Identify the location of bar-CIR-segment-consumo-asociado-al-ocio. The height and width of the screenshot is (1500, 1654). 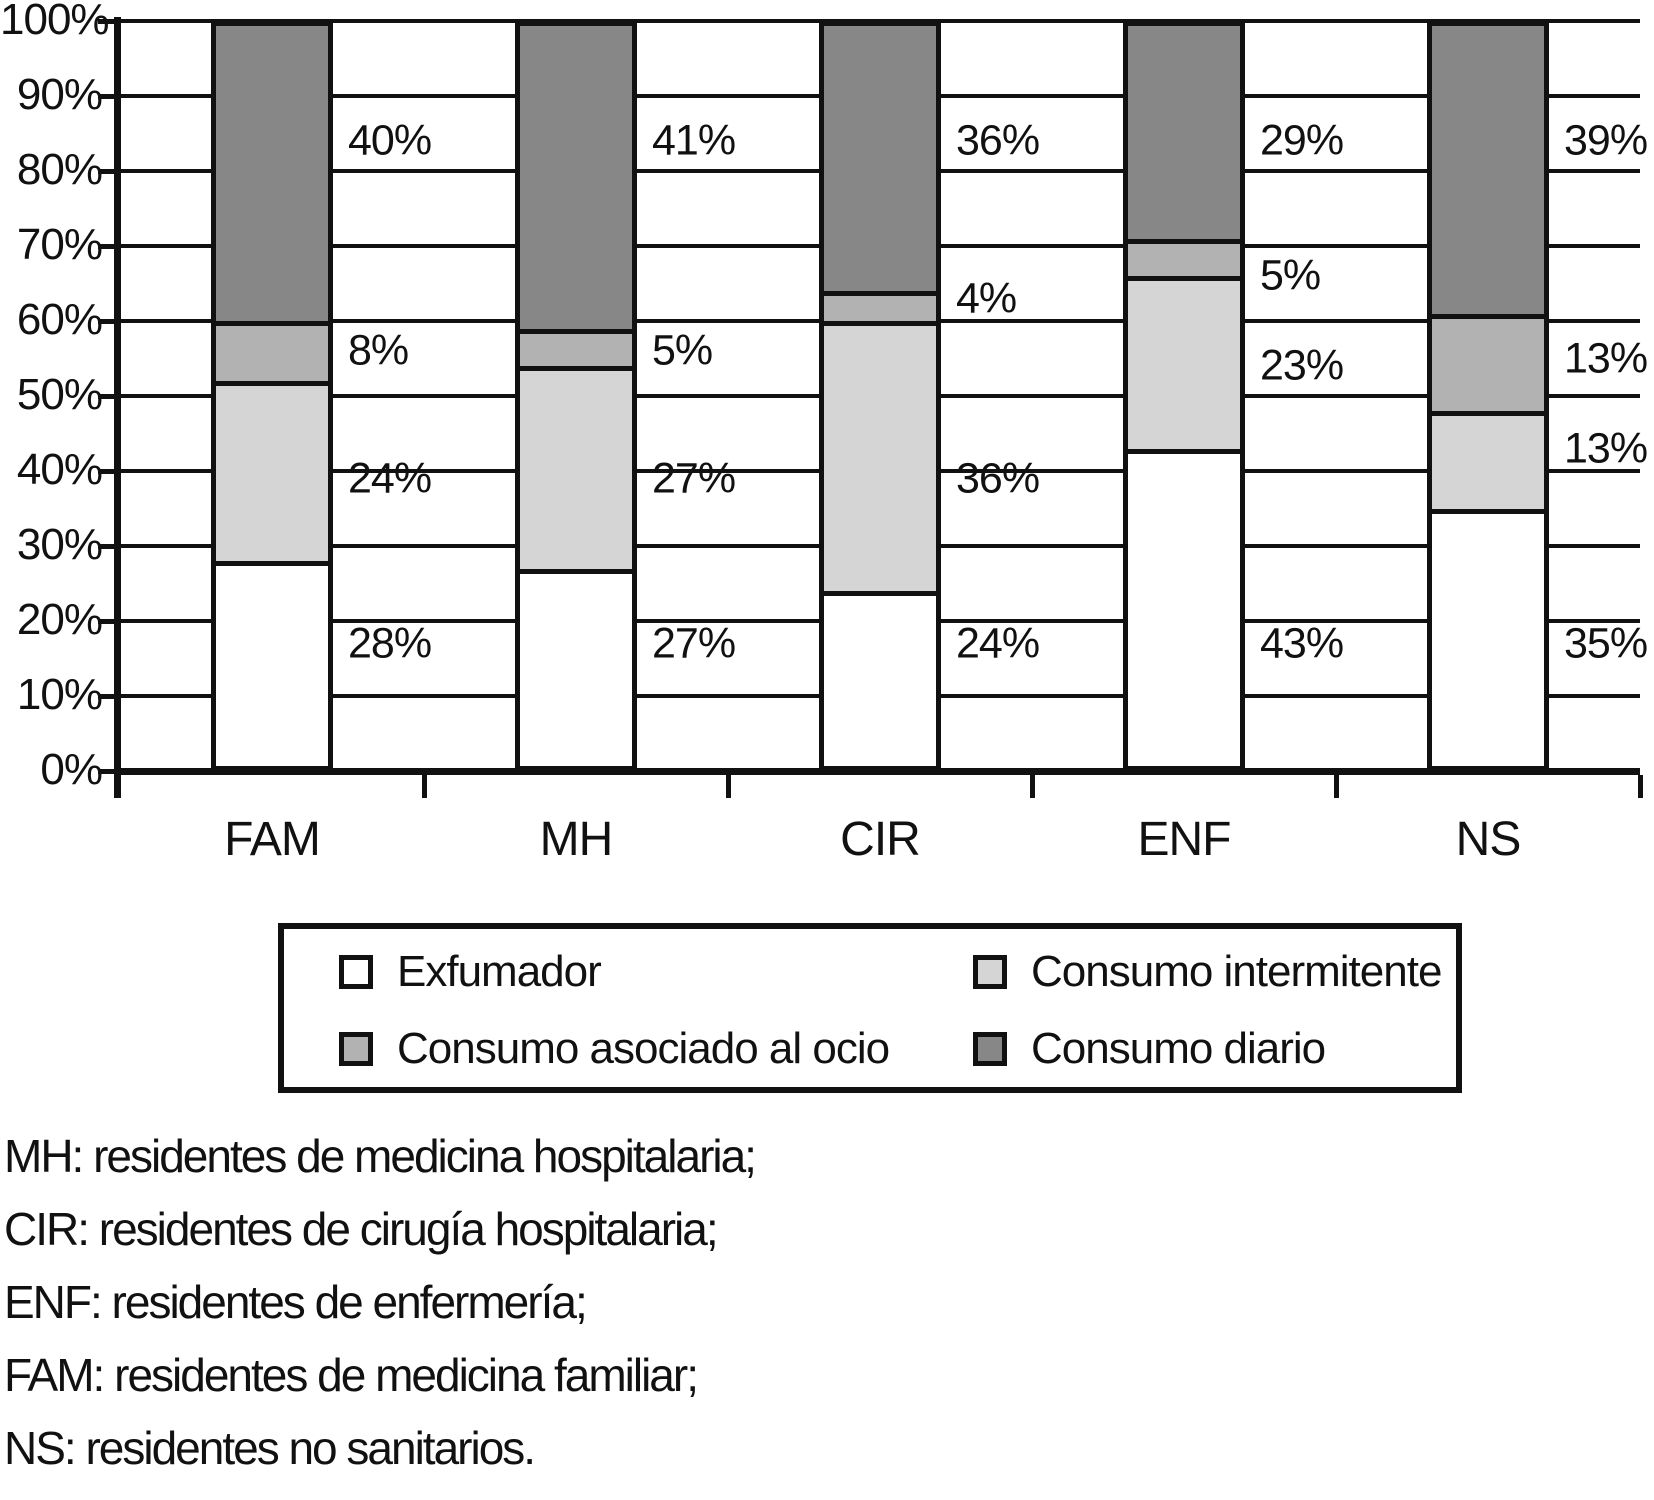
(880, 308).